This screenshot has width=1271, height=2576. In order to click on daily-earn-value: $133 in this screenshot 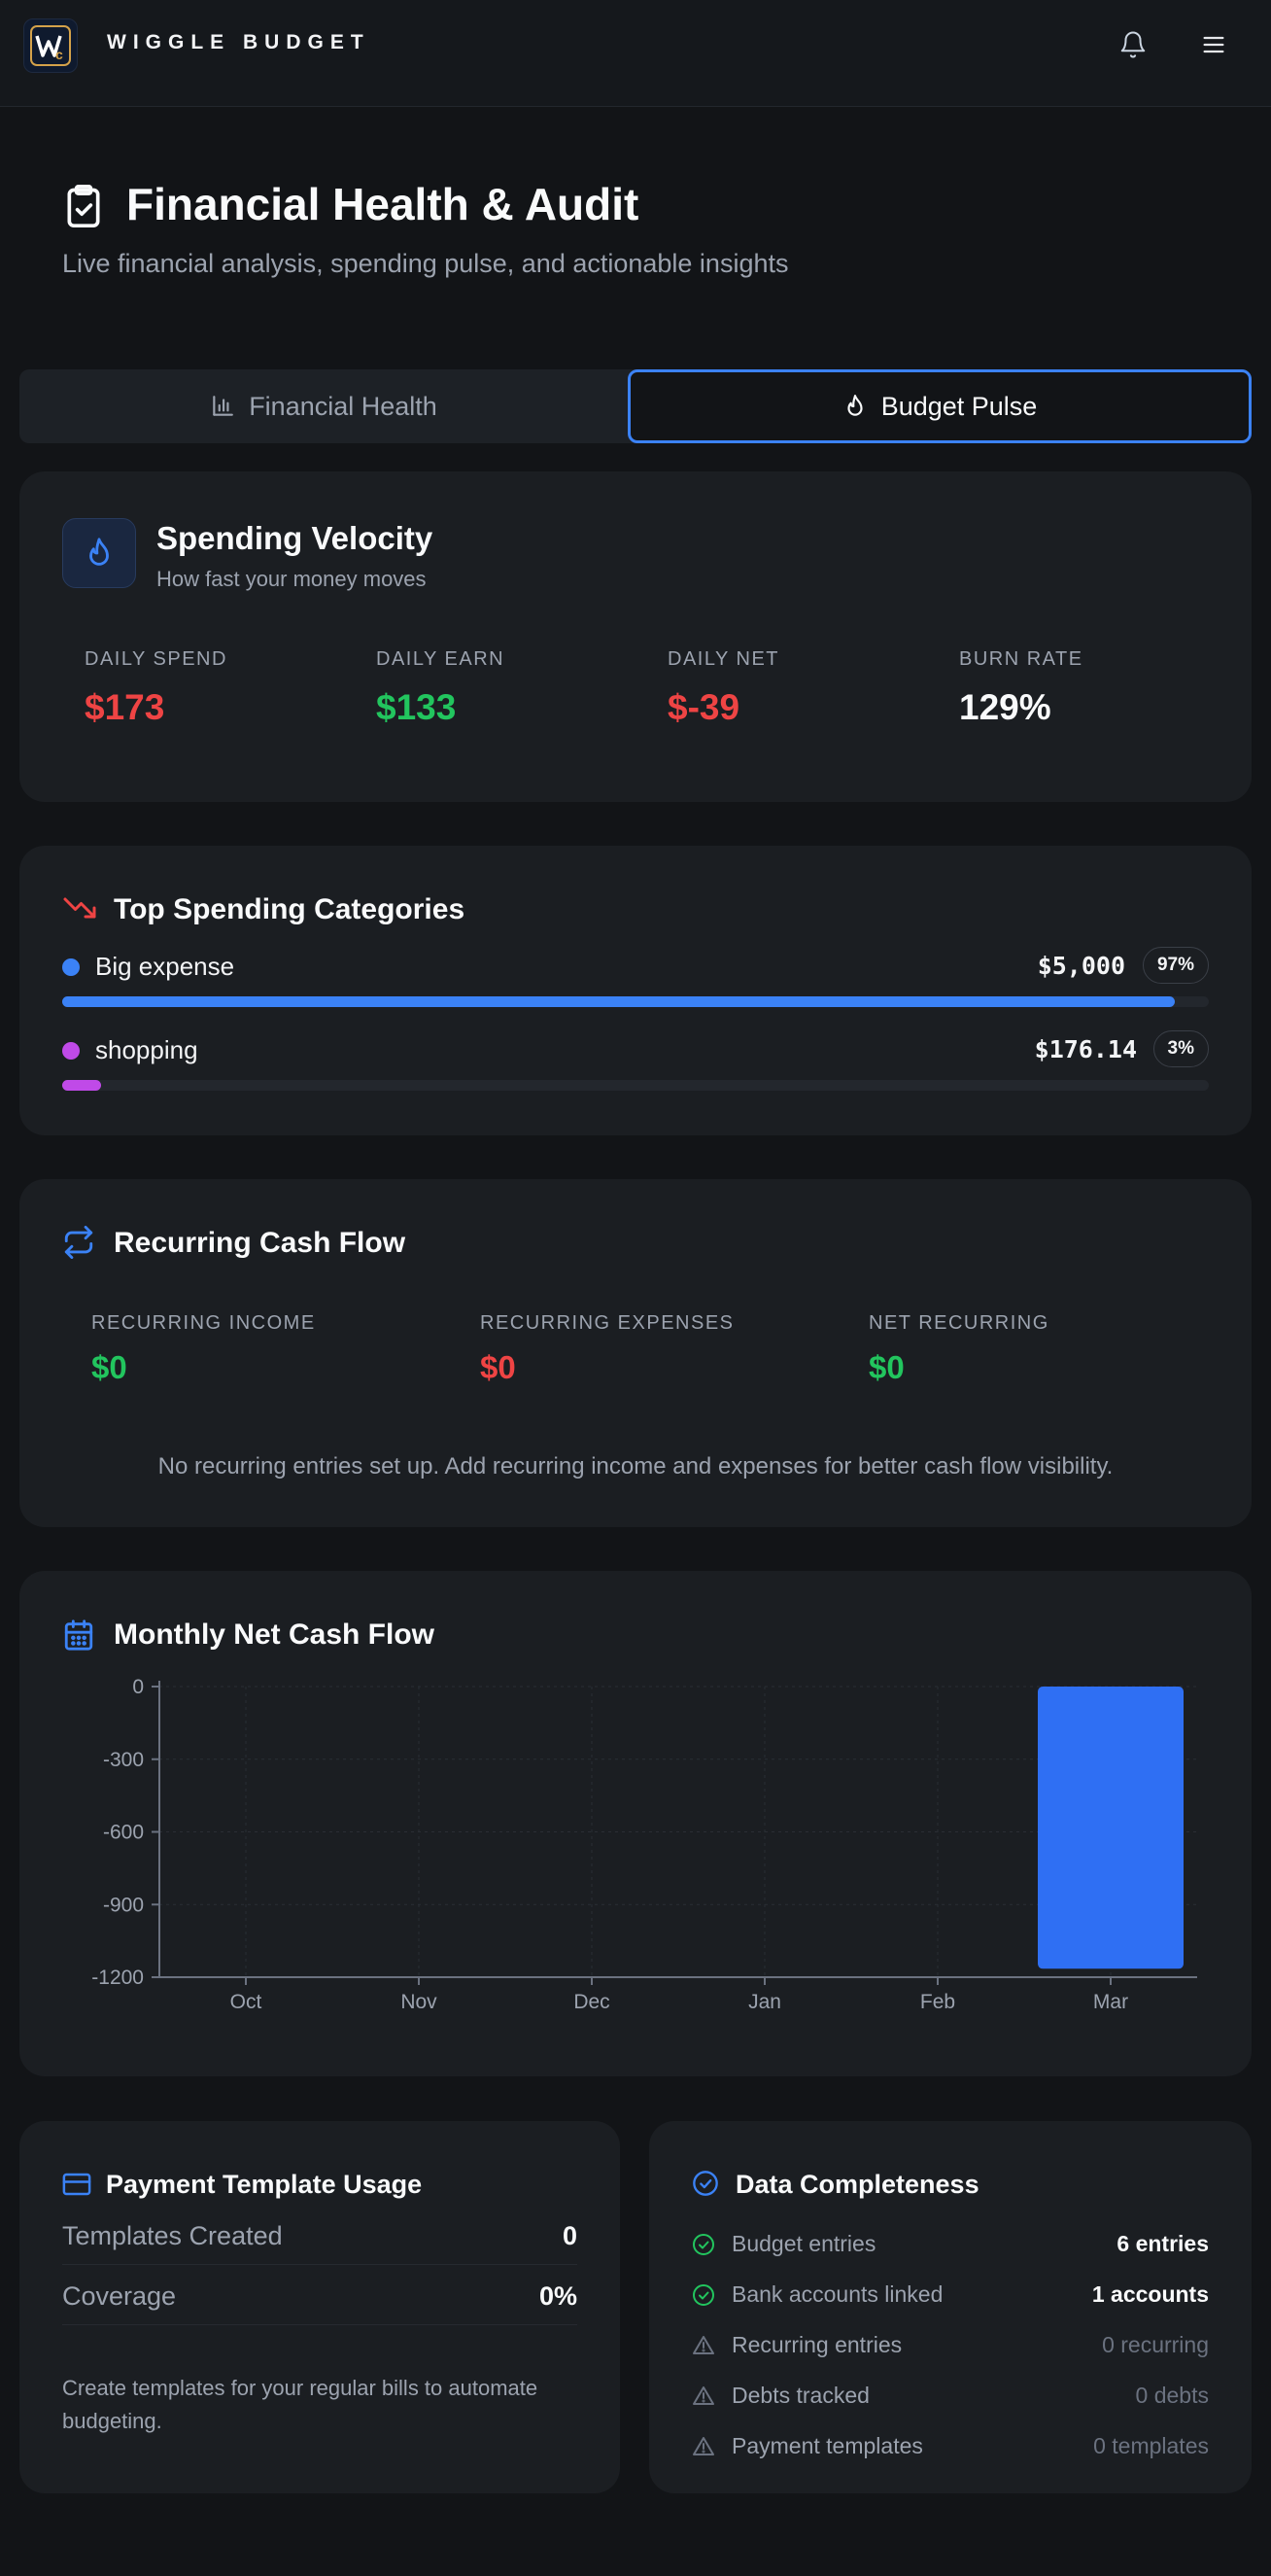, I will do `click(416, 707)`.